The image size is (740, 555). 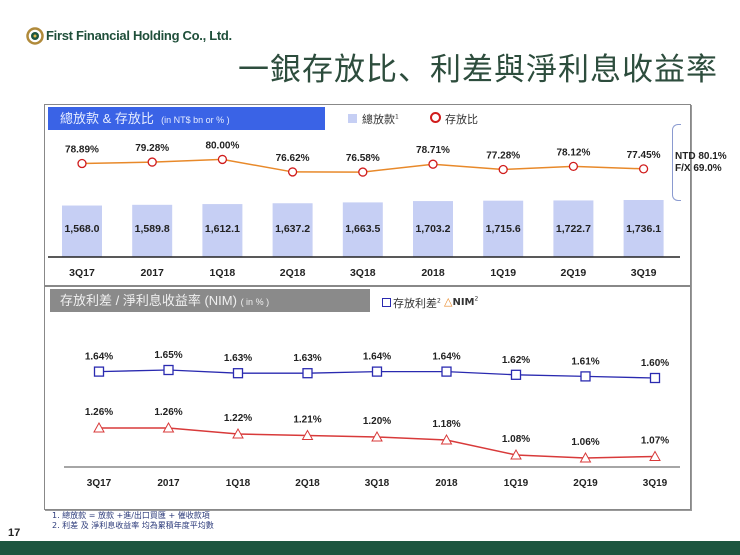 I want to click on bar-value-label: 1,663.5, so click(x=362, y=229).